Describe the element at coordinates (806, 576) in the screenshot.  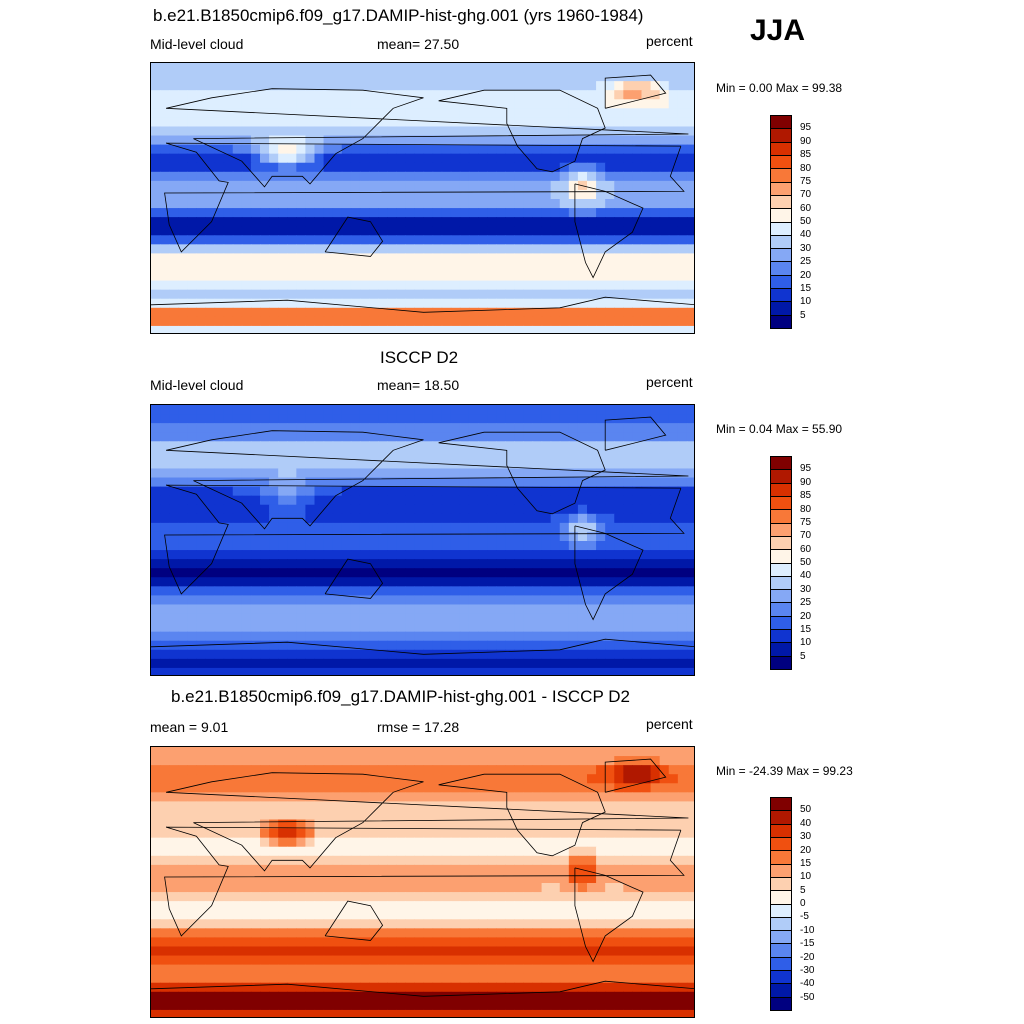
I see `colorbar-tick-label: 40` at that location.